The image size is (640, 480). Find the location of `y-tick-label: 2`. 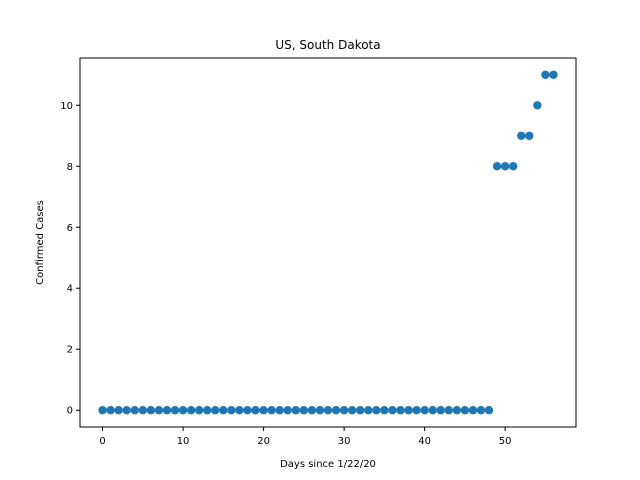

y-tick-label: 2 is located at coordinates (70, 350).